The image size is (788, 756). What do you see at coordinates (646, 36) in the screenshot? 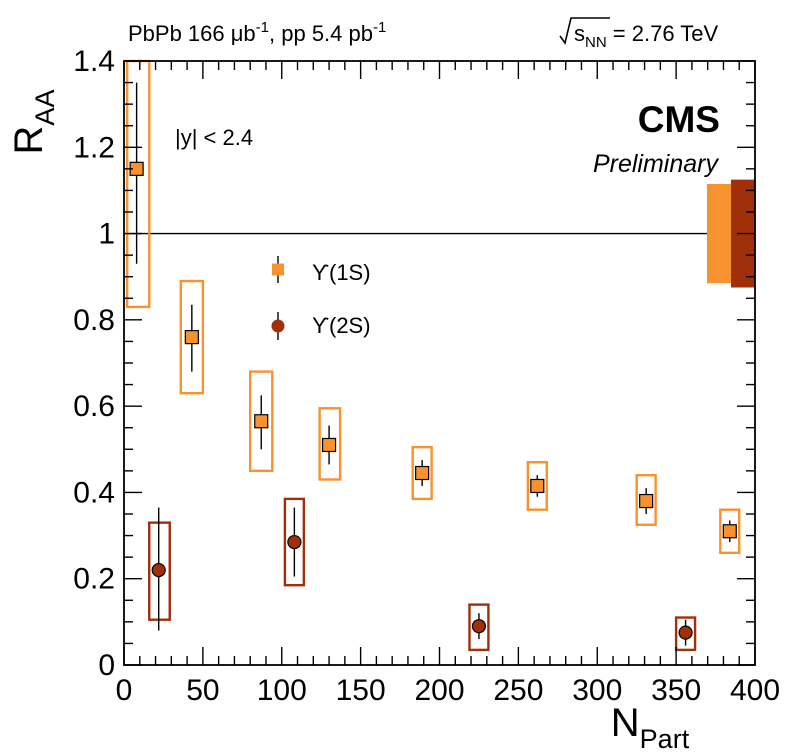
I see `svg-text: sNN = 2.76 TeV` at bounding box center [646, 36].